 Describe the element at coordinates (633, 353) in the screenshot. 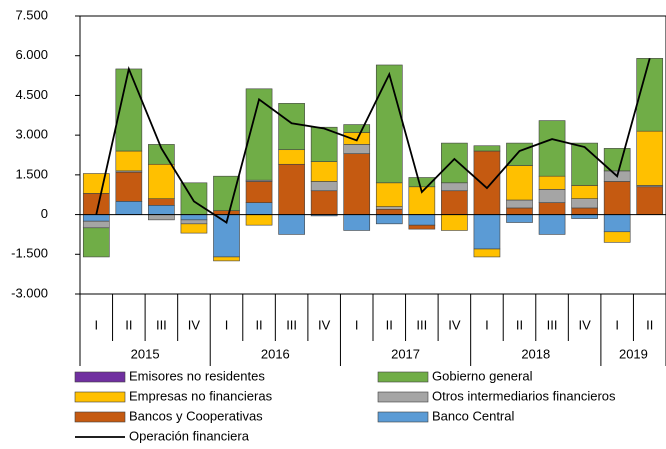

I see `x-group-label: 2019` at that location.